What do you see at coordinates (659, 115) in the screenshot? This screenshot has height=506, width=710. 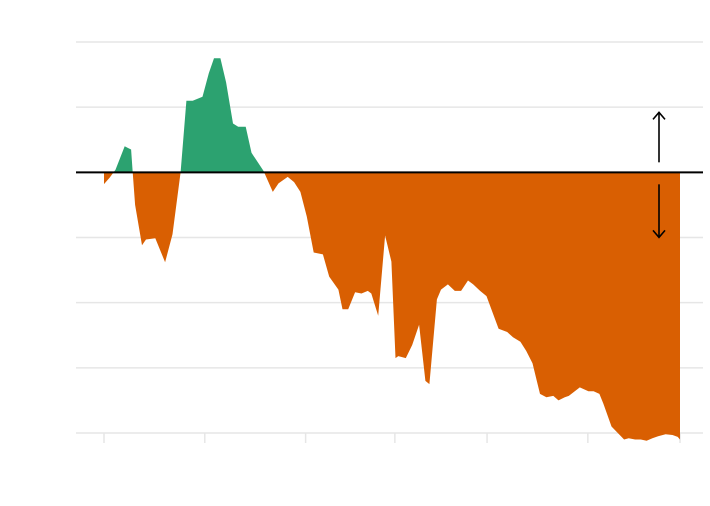 I see `arrow-up-head` at bounding box center [659, 115].